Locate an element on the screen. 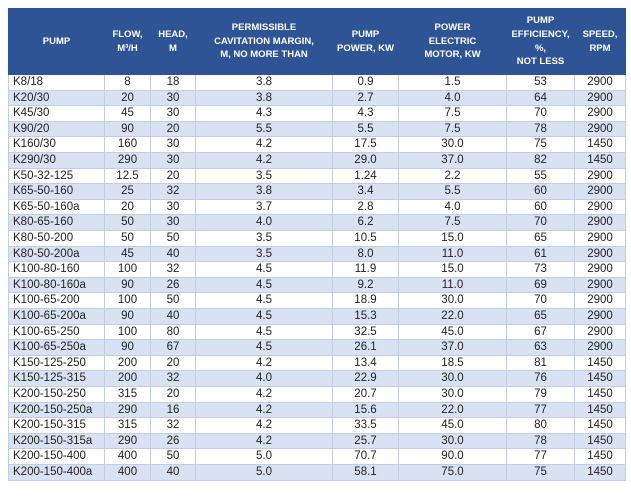 This screenshot has width=631, height=500. table-cell: 160 is located at coordinates (127, 145).